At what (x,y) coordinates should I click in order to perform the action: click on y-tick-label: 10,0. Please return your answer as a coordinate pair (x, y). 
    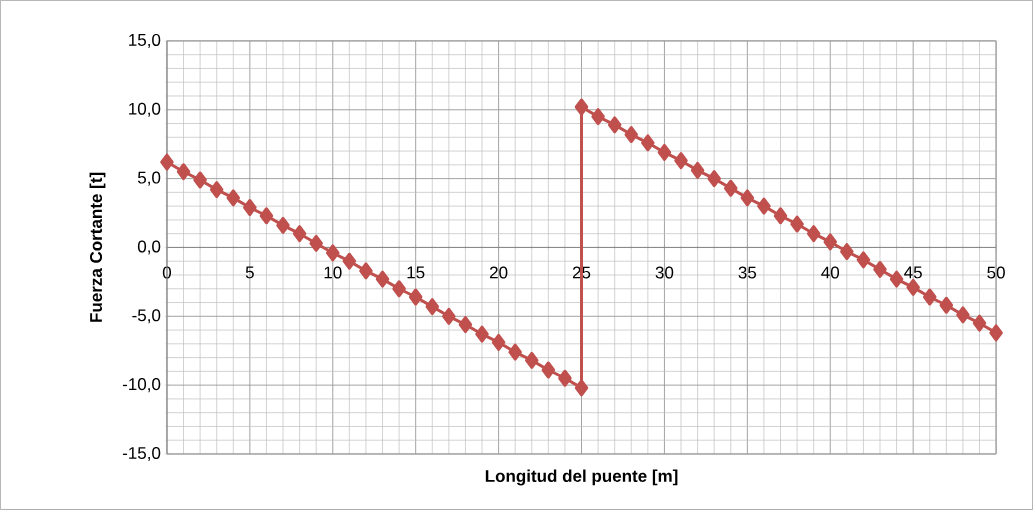
    Looking at the image, I should click on (145, 109).